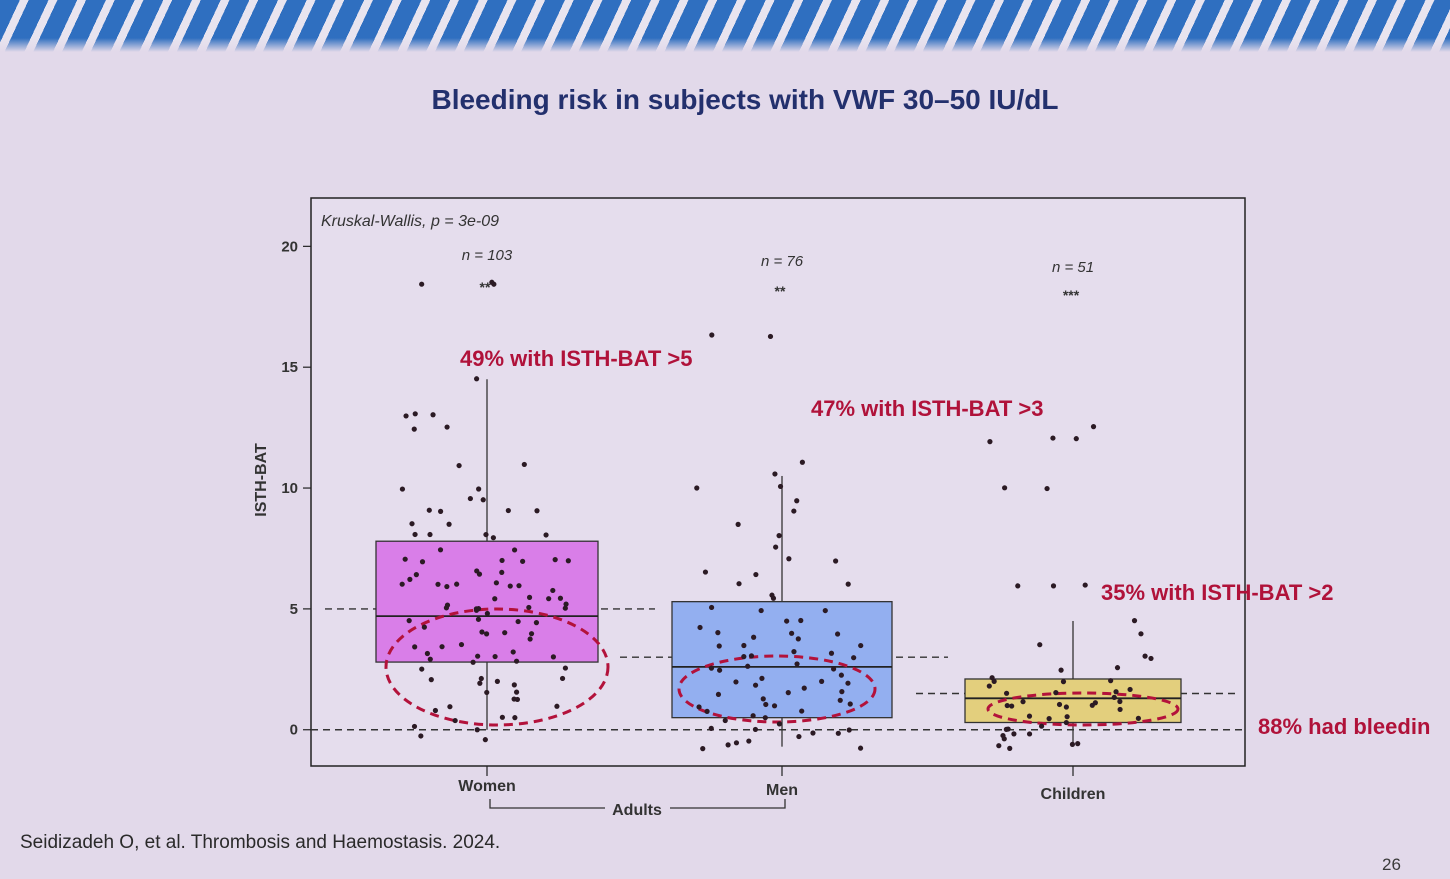  I want to click on y-tick-label: 5, so click(294, 609).